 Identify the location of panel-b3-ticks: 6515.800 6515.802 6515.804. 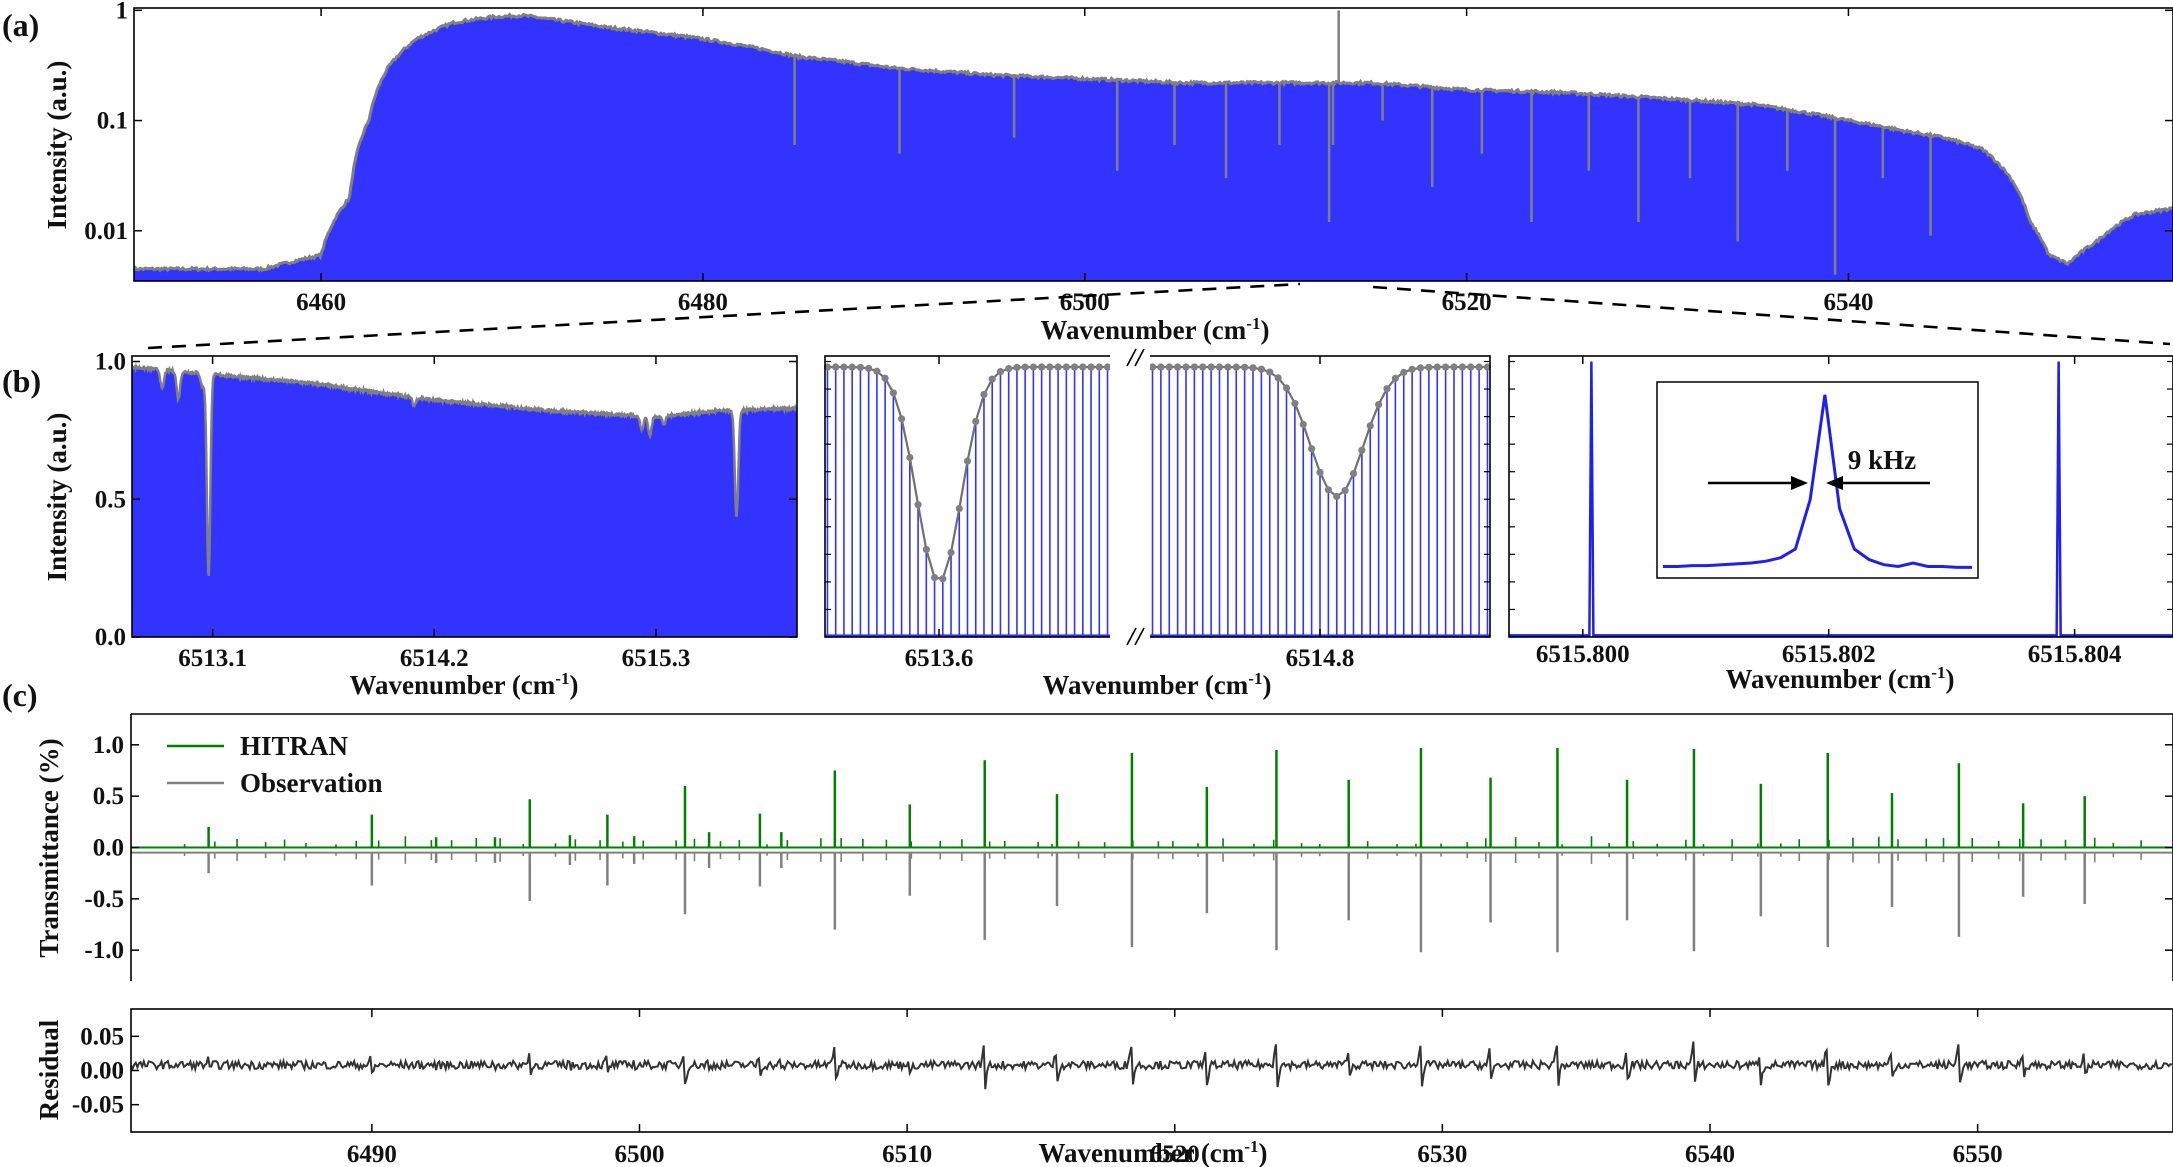
(1841, 512).